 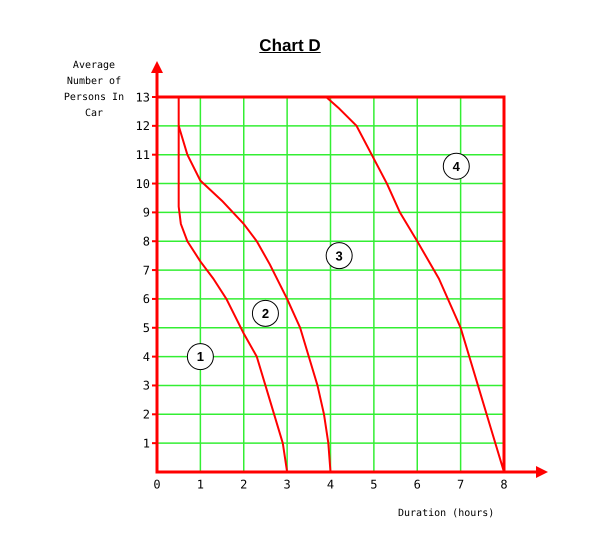 What do you see at coordinates (146, 328) in the screenshot?
I see `y-tick-label: 5` at bounding box center [146, 328].